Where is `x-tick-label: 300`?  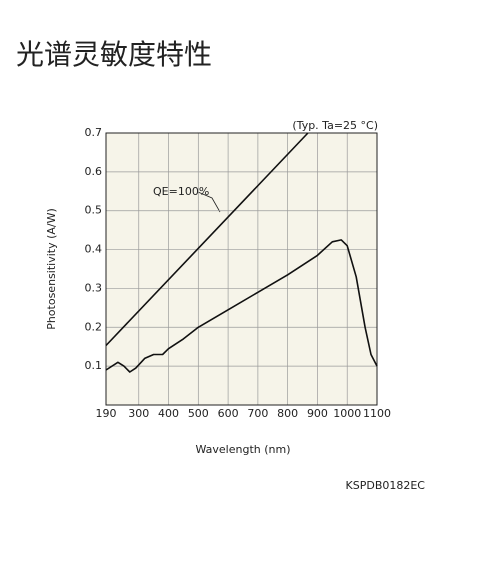 x-tick-label: 300 is located at coordinates (138, 413).